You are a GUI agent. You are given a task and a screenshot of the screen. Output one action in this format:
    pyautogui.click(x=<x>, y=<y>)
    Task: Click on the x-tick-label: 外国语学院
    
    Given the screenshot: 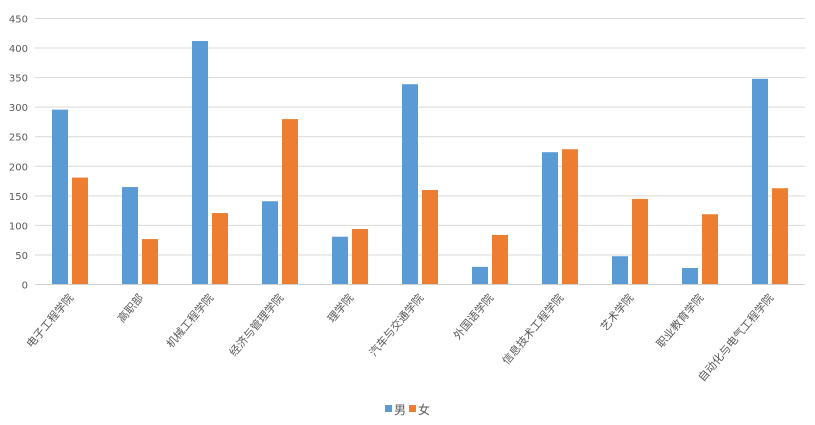 What is the action you would take?
    pyautogui.click(x=473, y=316)
    